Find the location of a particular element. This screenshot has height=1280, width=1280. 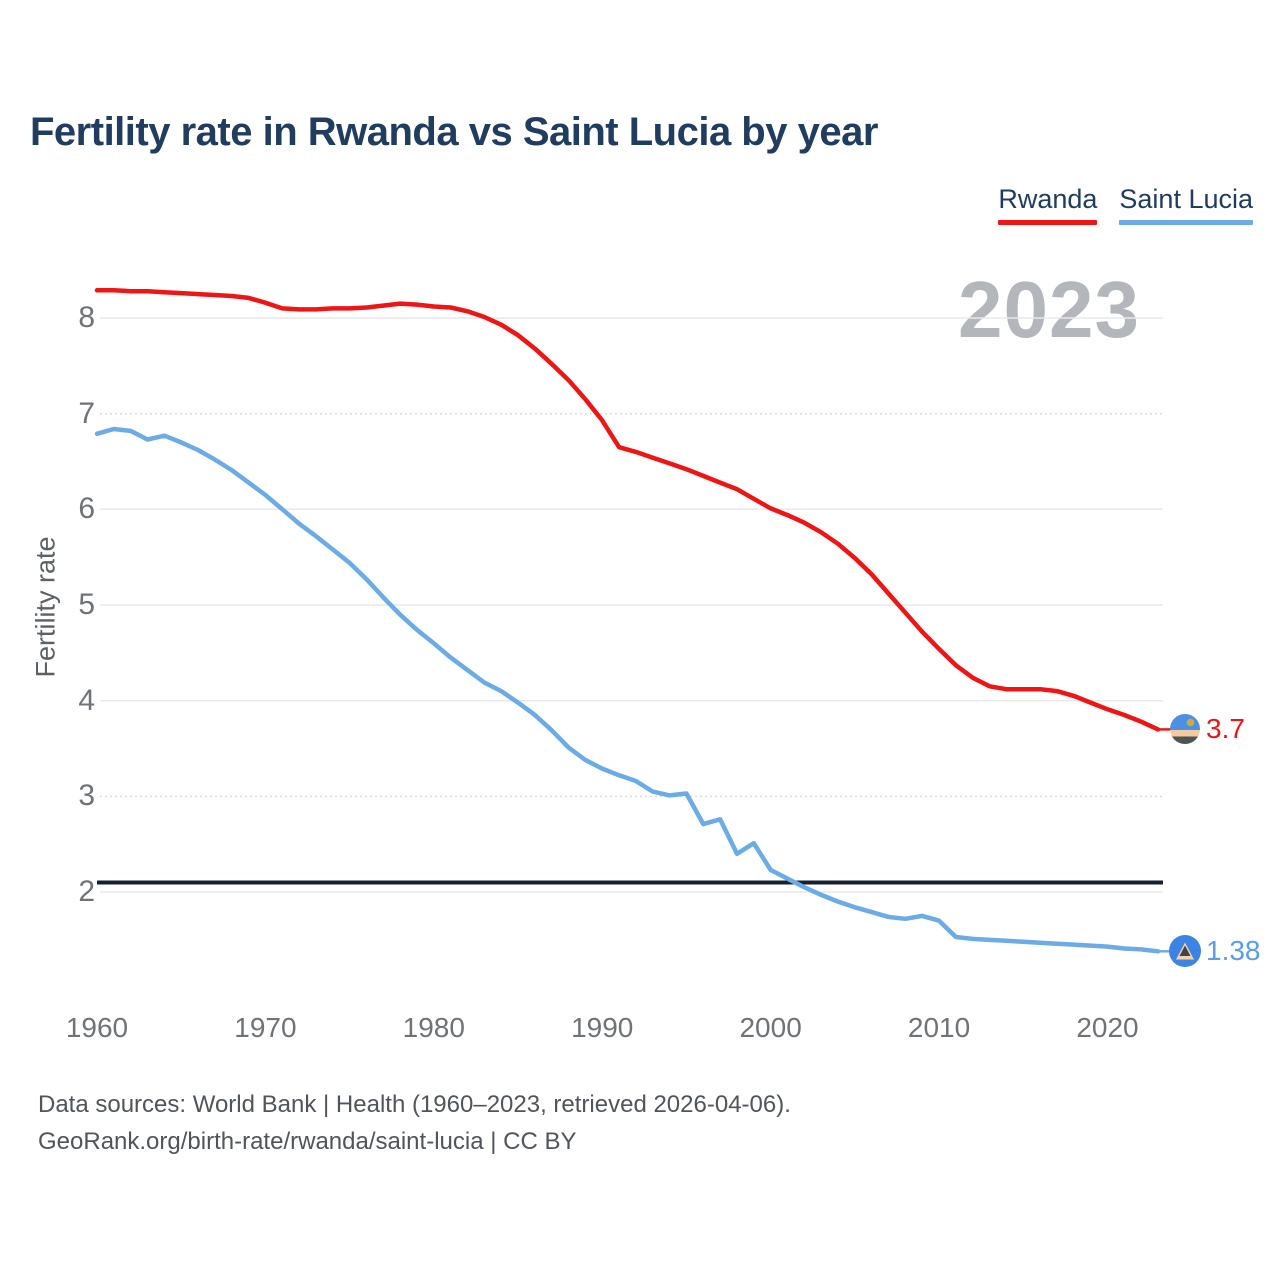

rwanda-flag-icon is located at coordinates (1185, 731).